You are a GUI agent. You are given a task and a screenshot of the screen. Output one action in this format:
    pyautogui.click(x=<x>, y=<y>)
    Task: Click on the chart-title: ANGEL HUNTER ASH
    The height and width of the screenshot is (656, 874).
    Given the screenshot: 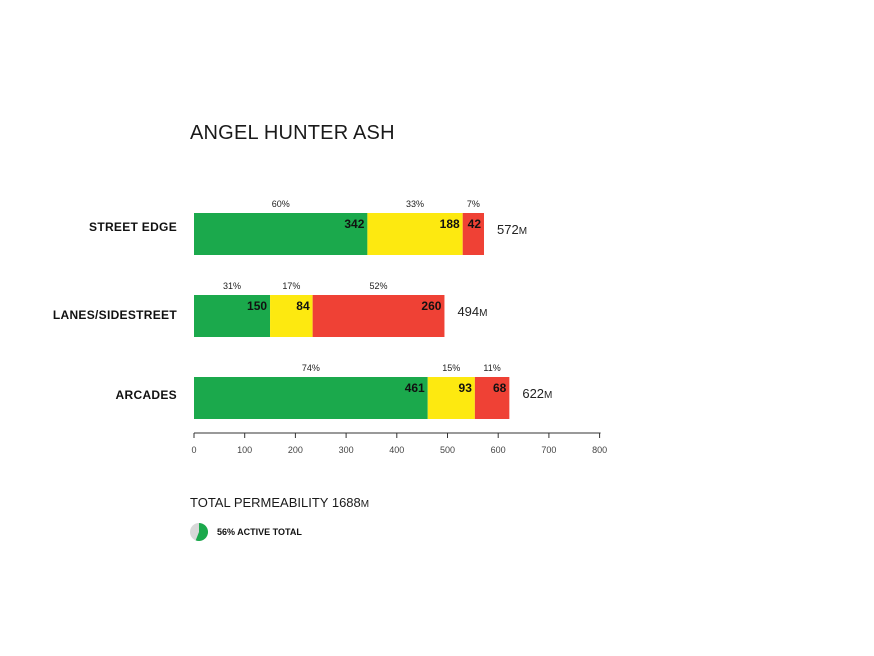 What is the action you would take?
    pyautogui.click(x=292, y=133)
    